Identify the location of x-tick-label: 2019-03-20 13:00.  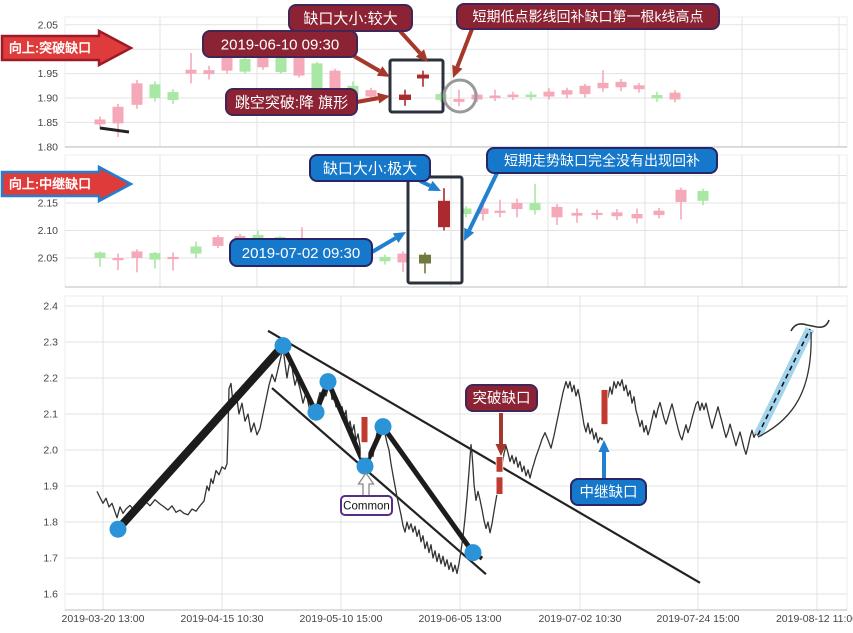
(103, 619).